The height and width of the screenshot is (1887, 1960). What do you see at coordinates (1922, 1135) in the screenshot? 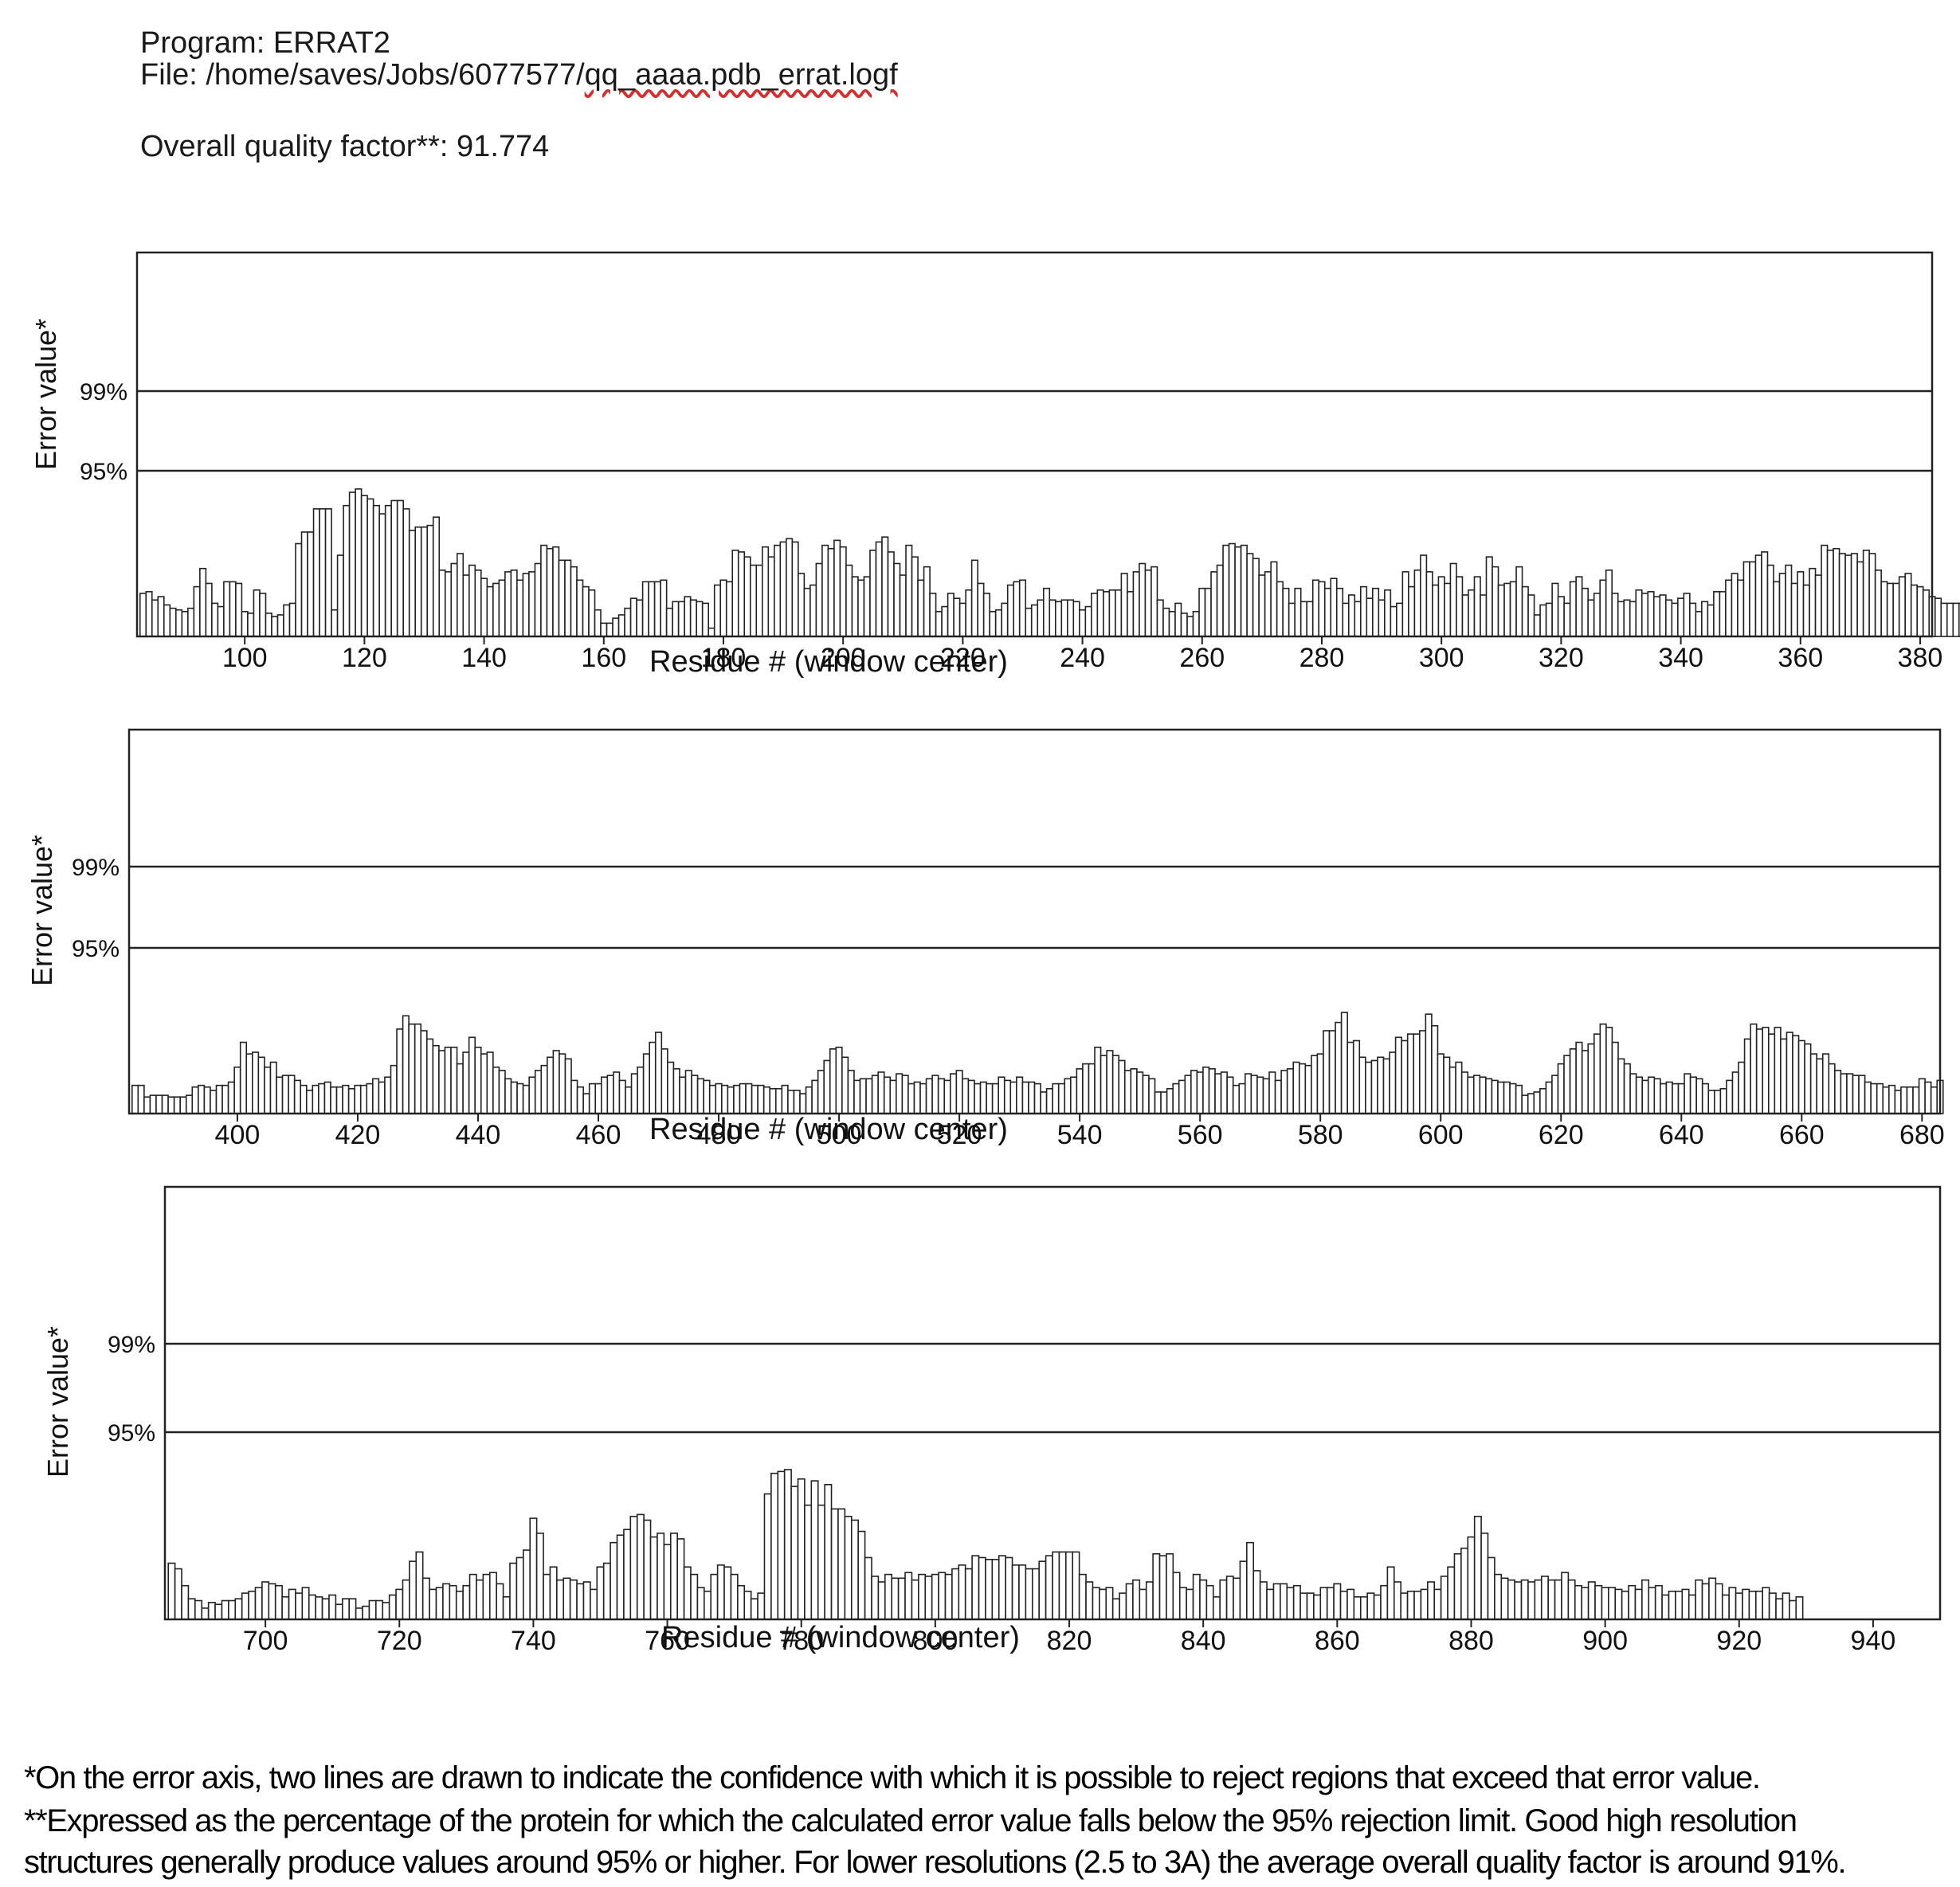
I see `x-tick-label: 680` at bounding box center [1922, 1135].